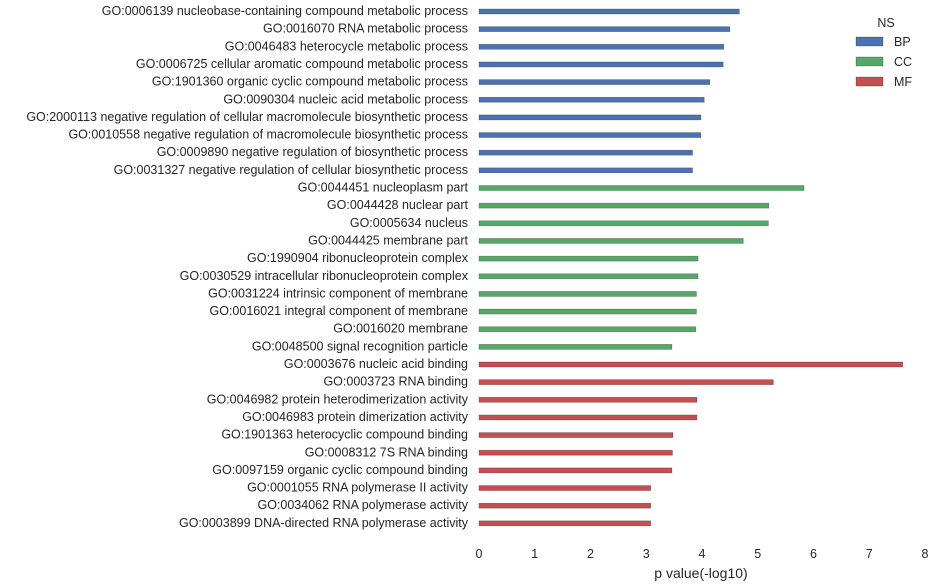  Describe the element at coordinates (903, 82) in the screenshot. I see `legend-label-mf: MF` at that location.